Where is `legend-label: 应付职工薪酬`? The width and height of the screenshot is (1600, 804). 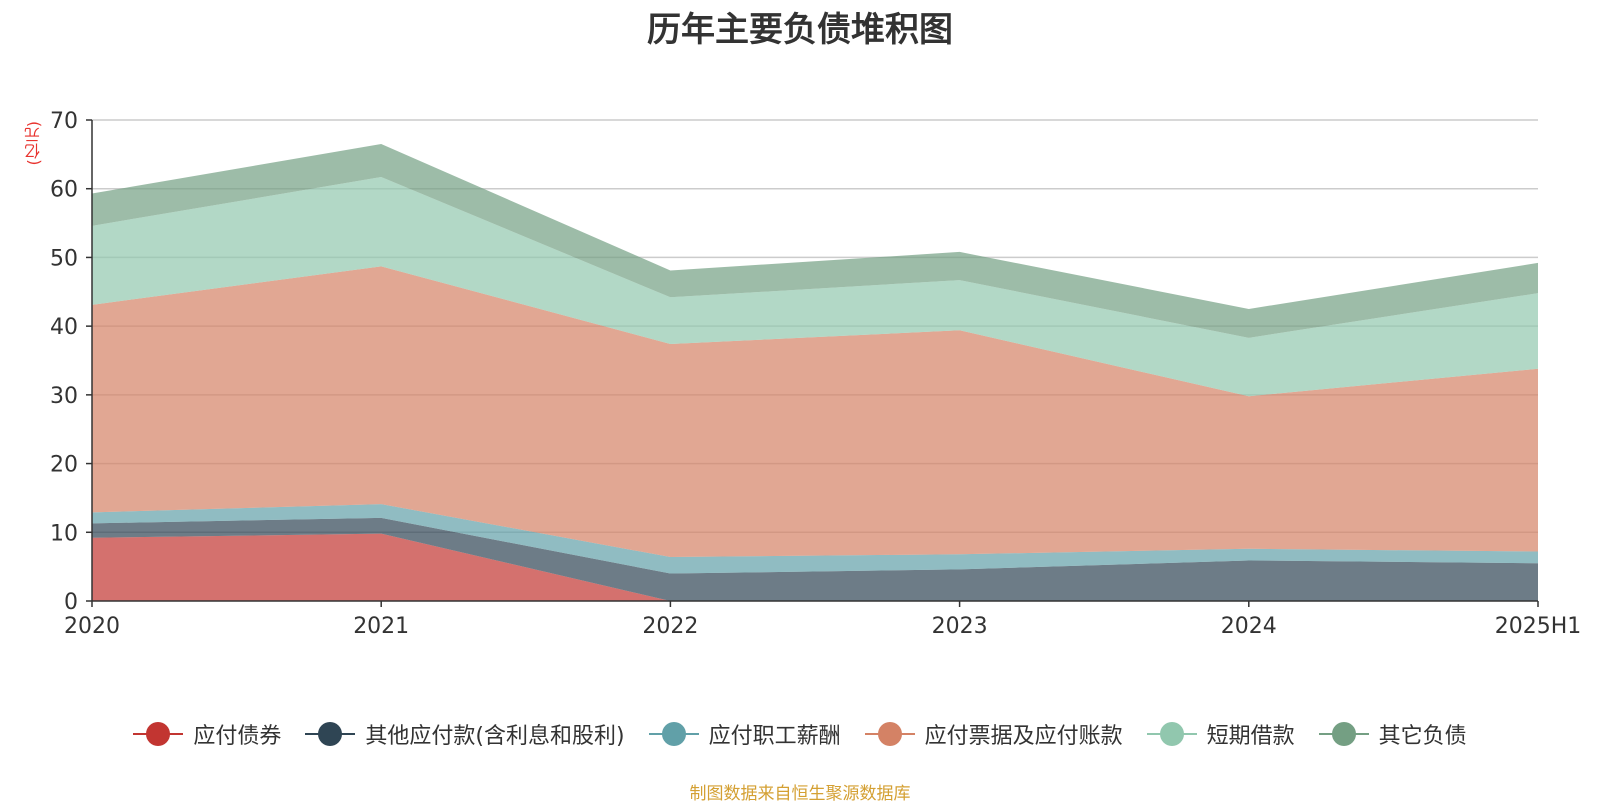
legend-label: 应付职工薪酬 is located at coordinates (774, 736).